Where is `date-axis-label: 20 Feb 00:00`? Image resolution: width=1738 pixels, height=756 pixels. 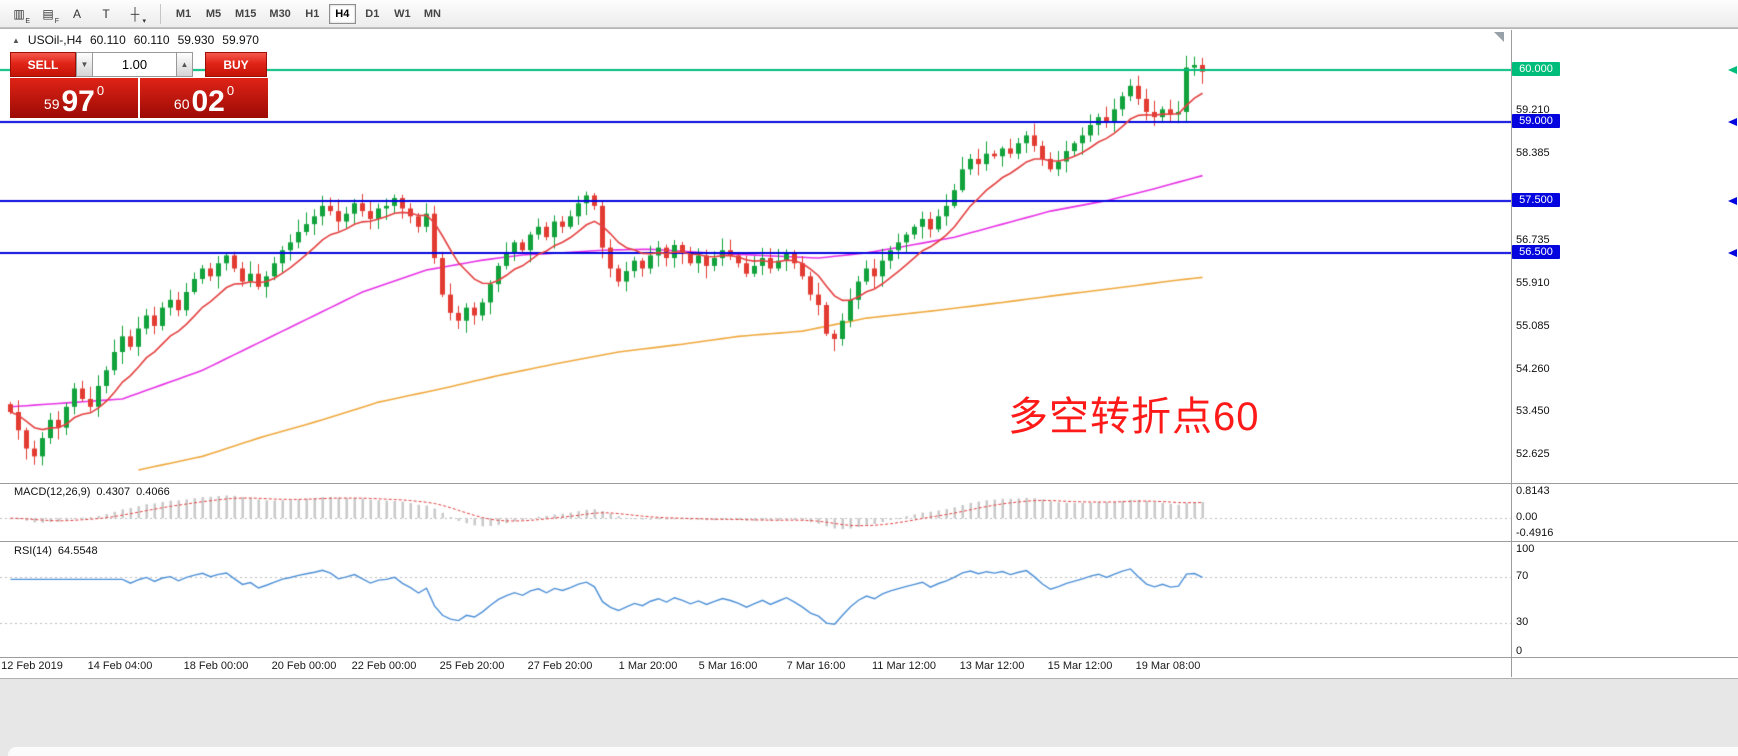
date-axis-label: 20 Feb 00:00 is located at coordinates (304, 666).